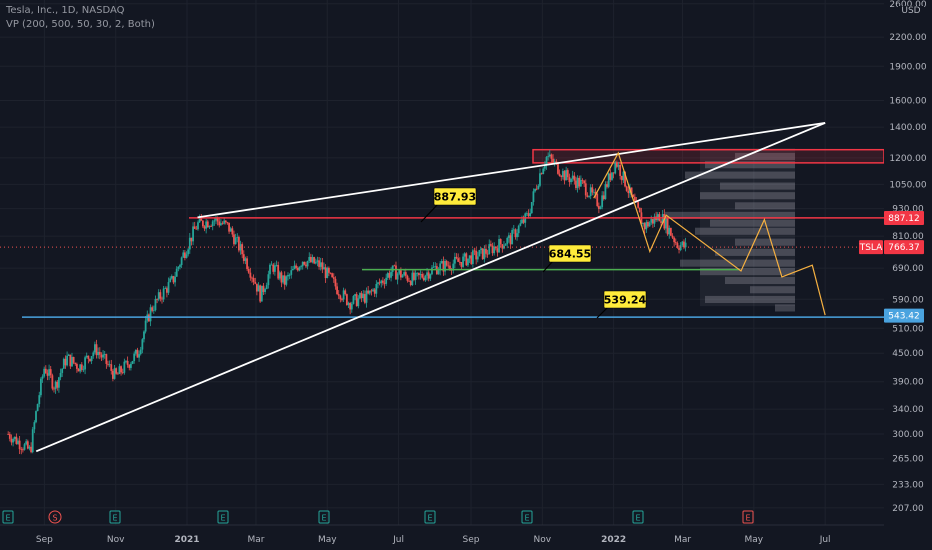  I want to click on marker-letter: S, so click(54, 518).